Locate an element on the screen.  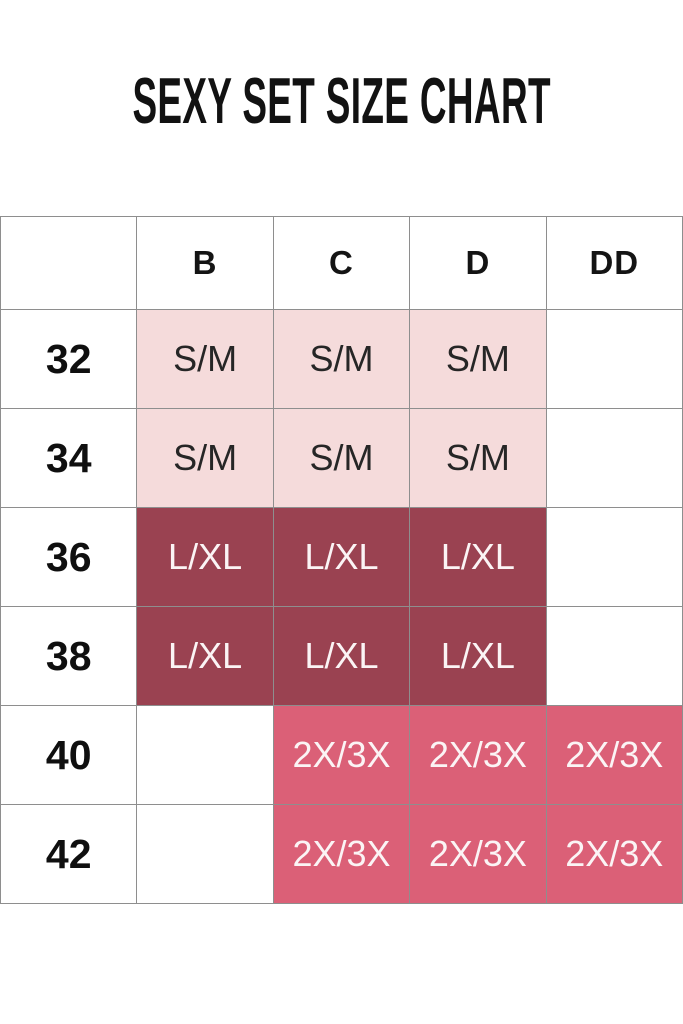
row-label-42: 42 is located at coordinates (69, 854).